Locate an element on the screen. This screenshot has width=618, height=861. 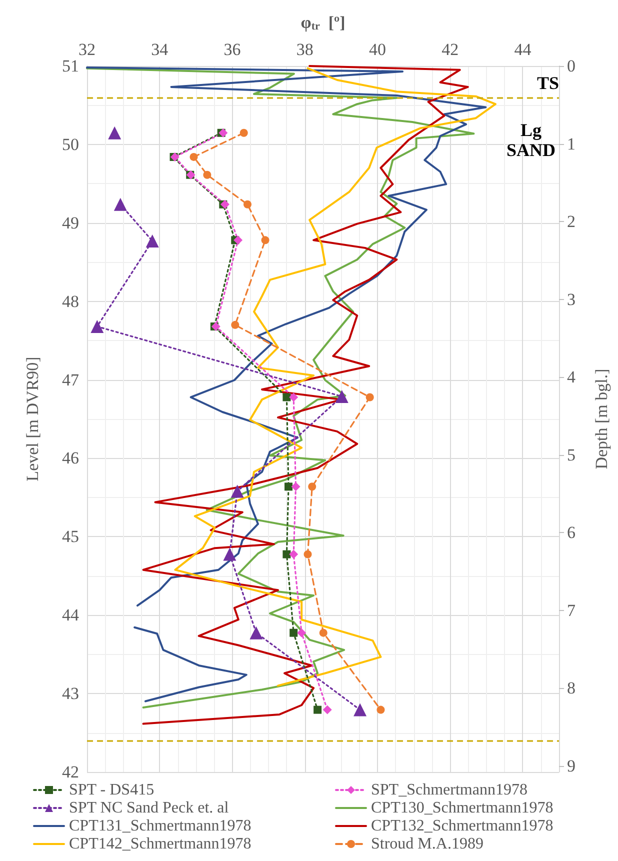
x-tick-label: 44 is located at coordinates (523, 49).